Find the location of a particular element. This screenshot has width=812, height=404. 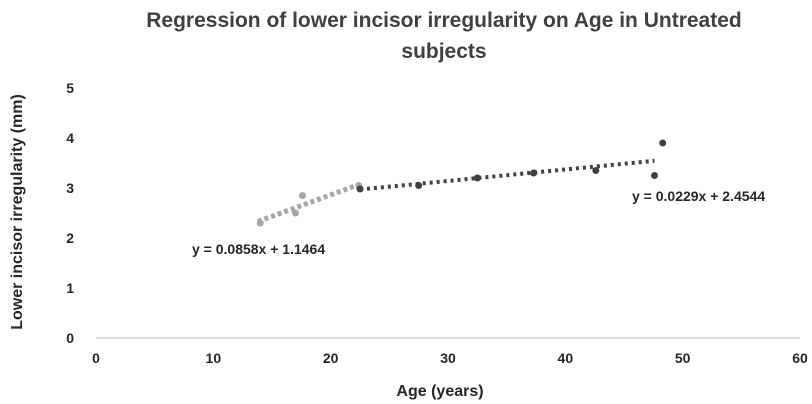

x-tick-label: 20 is located at coordinates (331, 358).